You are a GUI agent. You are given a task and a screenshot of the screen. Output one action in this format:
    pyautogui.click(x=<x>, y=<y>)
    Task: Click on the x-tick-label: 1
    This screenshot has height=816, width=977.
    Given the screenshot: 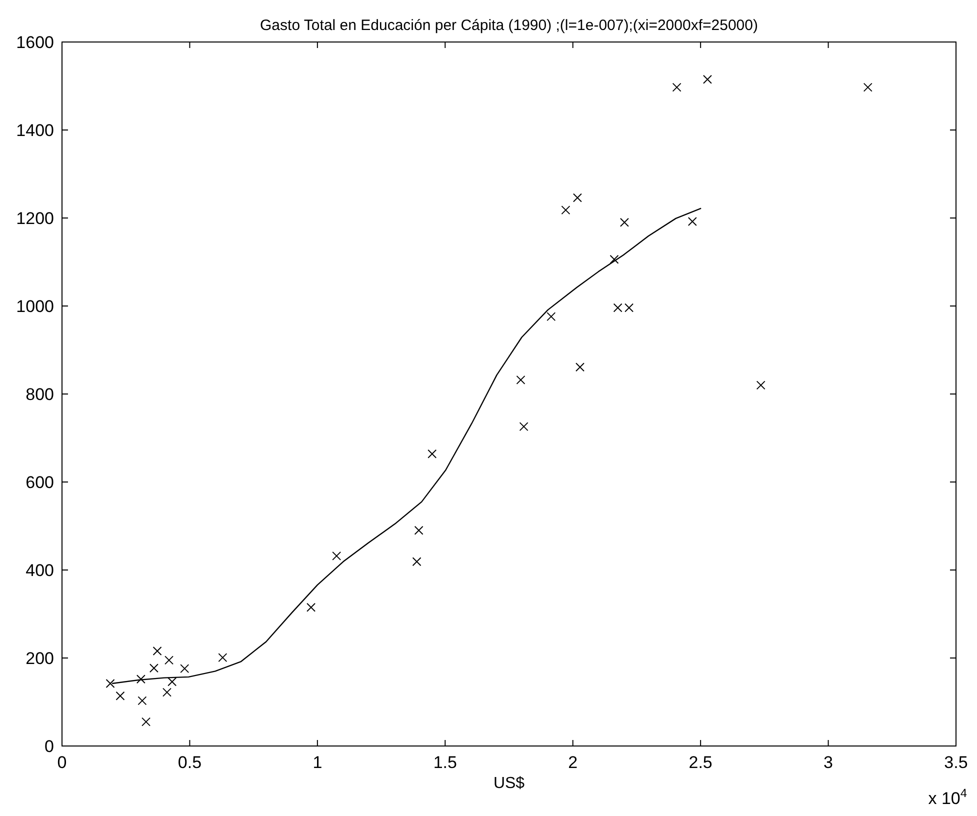 What is the action you would take?
    pyautogui.click(x=317, y=762)
    